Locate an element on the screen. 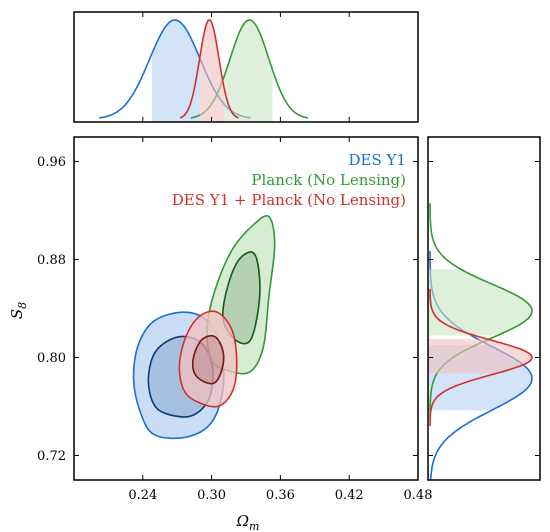 Image resolution: width=550 pixels, height=532 pixels. legend-entry-des-y1-planck-no-lensing: DES Y1 + Planck (No Lensing) is located at coordinates (289, 200).